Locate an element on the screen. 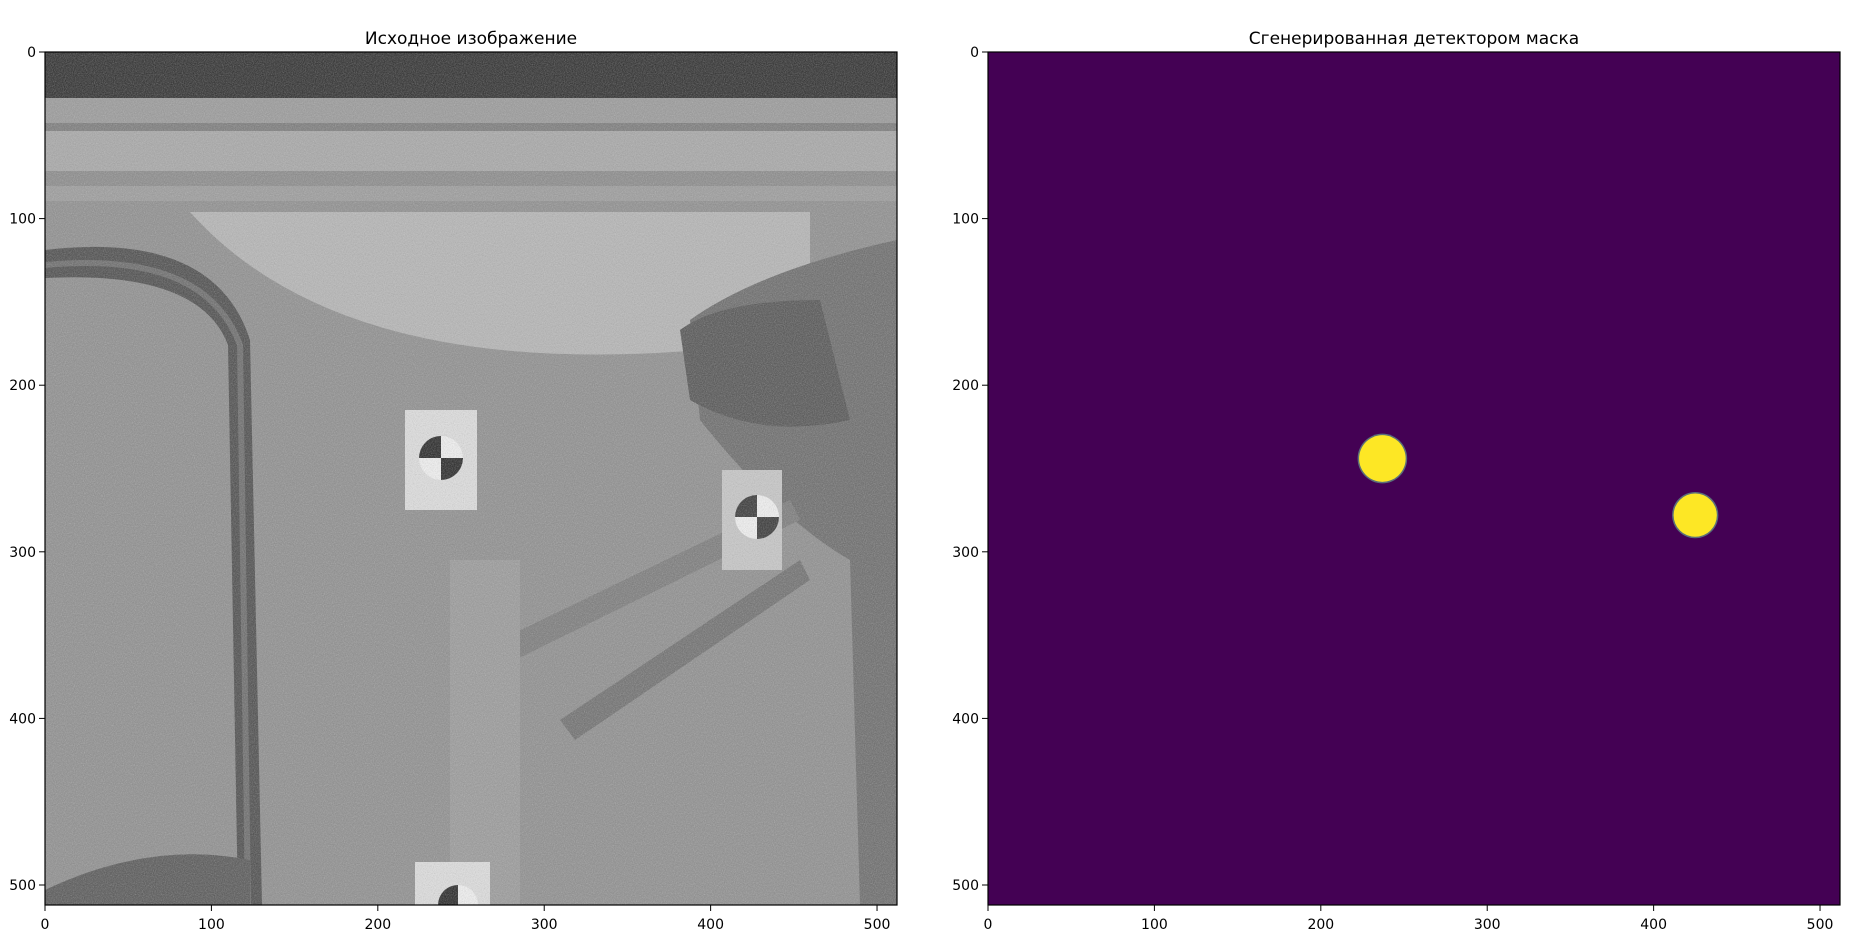 Image resolution: width=1849 pixels, height=936 pixels. y-tick-label-mask: 400 is located at coordinates (965, 719).